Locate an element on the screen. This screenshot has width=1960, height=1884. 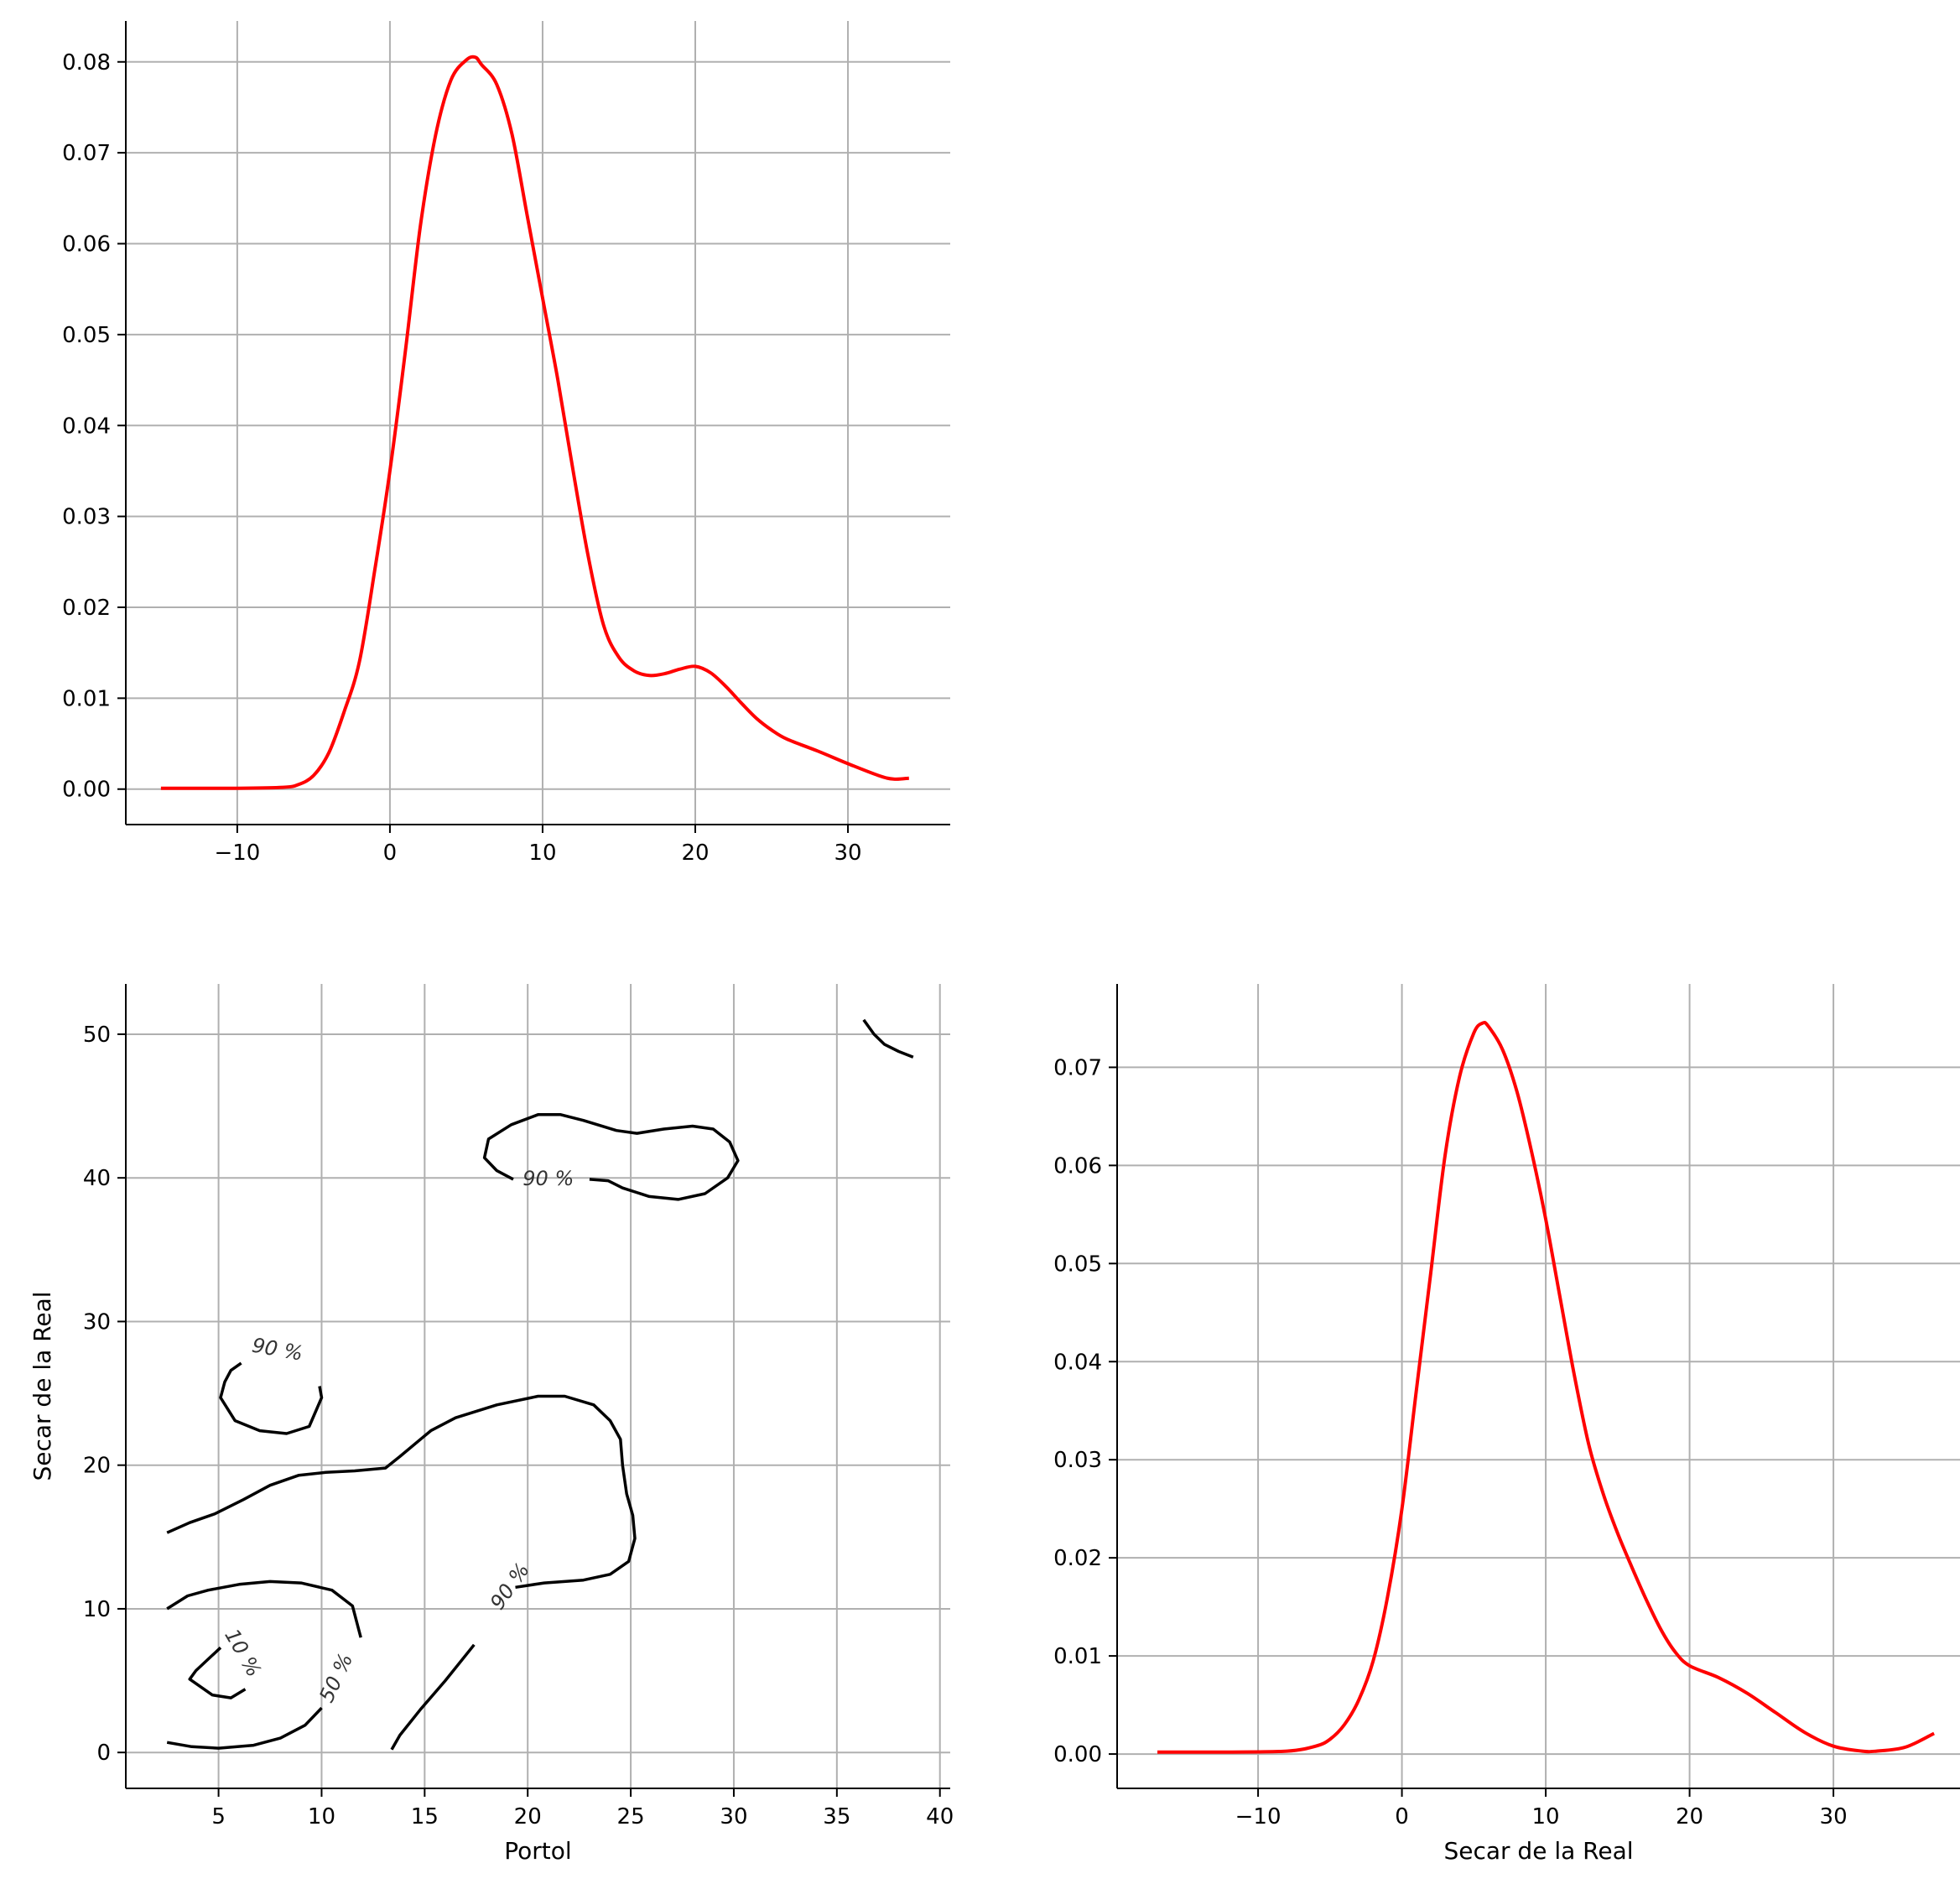
x-tick-label: 35 is located at coordinates (836, 1817).